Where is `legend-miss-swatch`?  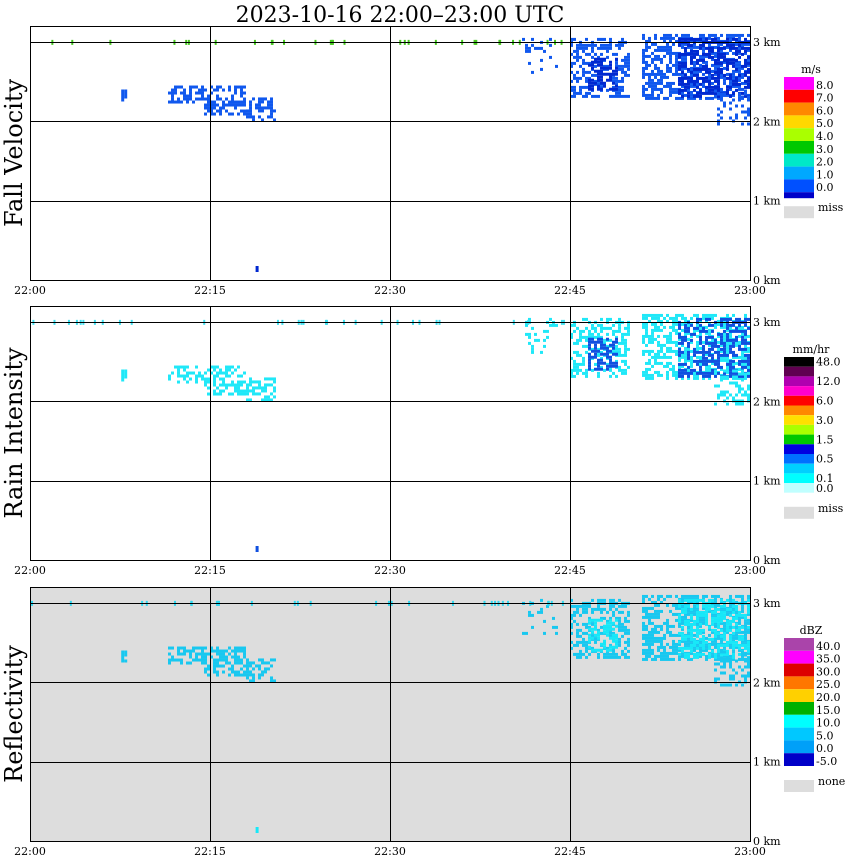 legend-miss-swatch is located at coordinates (799, 212).